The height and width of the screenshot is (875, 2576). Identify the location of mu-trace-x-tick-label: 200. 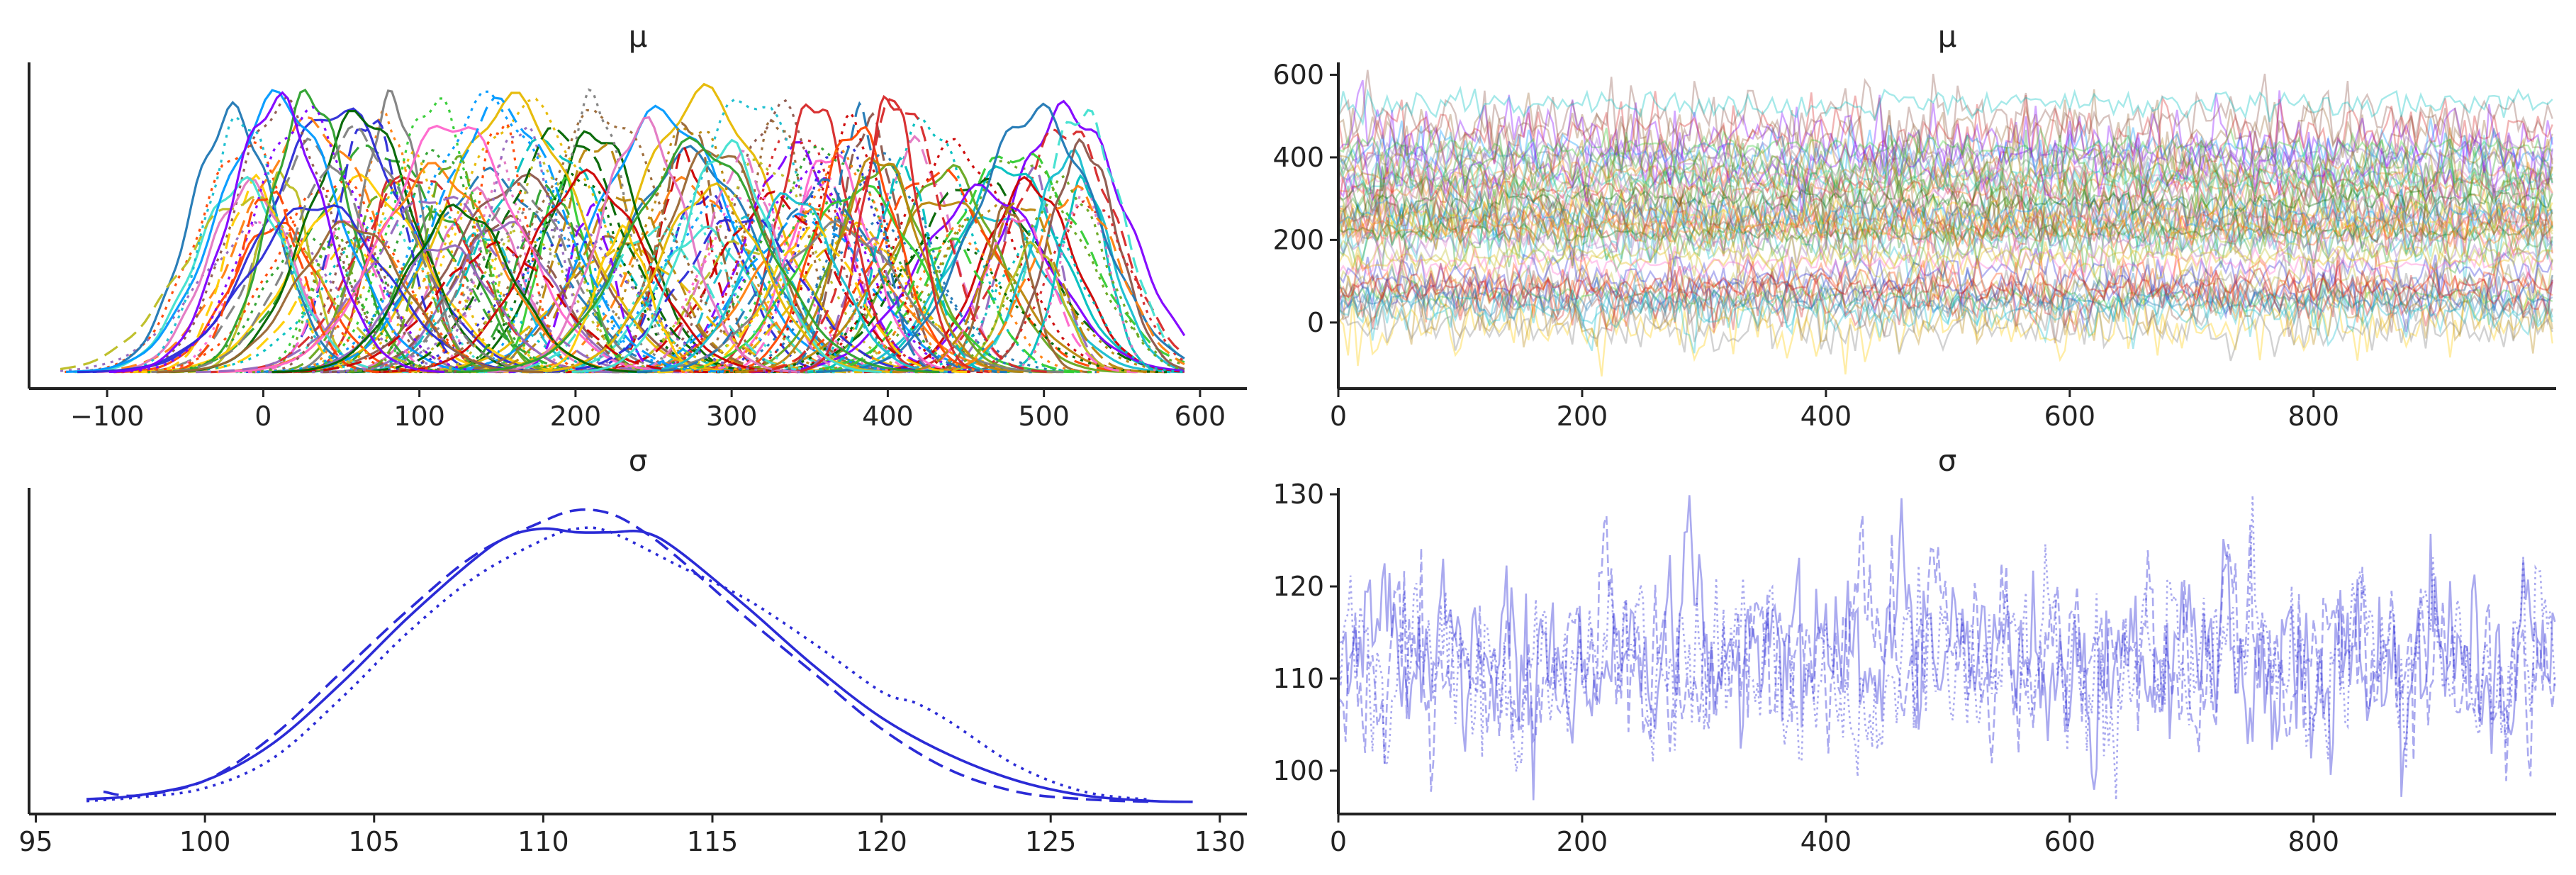
(1583, 417).